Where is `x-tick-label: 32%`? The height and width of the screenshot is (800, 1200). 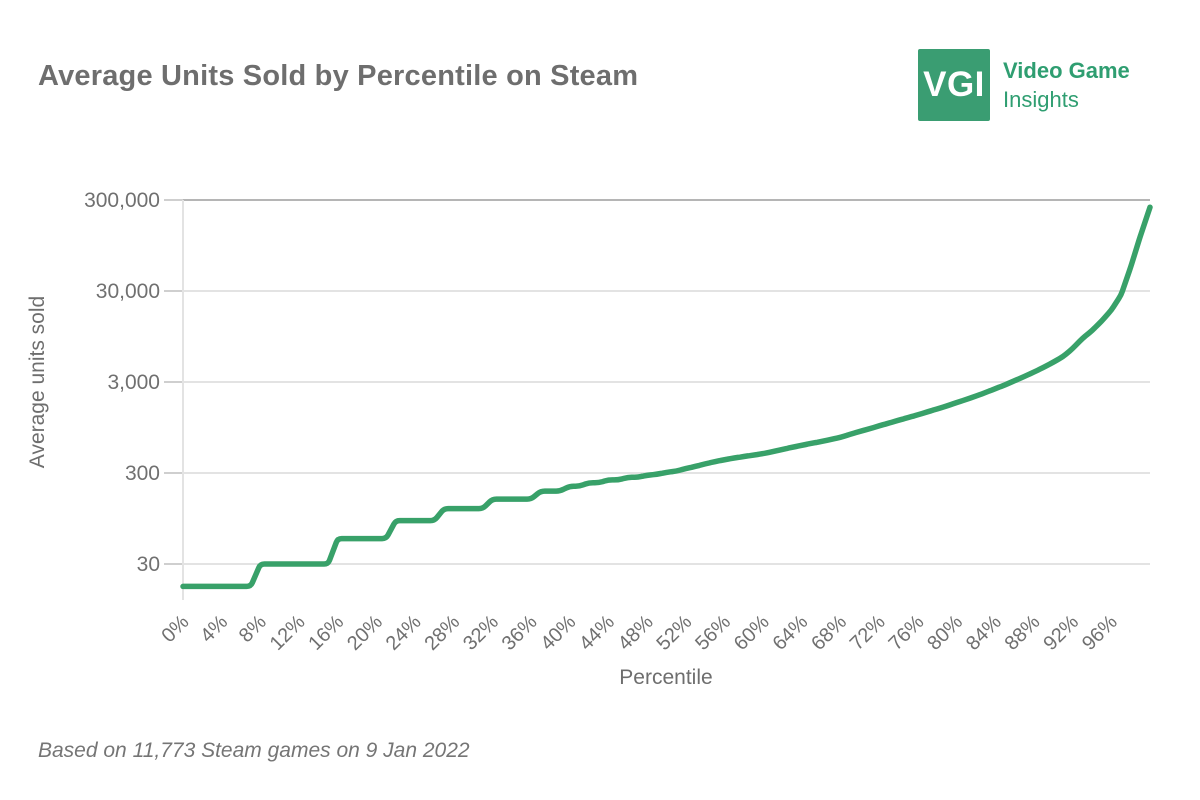 x-tick-label: 32% is located at coordinates (481, 633).